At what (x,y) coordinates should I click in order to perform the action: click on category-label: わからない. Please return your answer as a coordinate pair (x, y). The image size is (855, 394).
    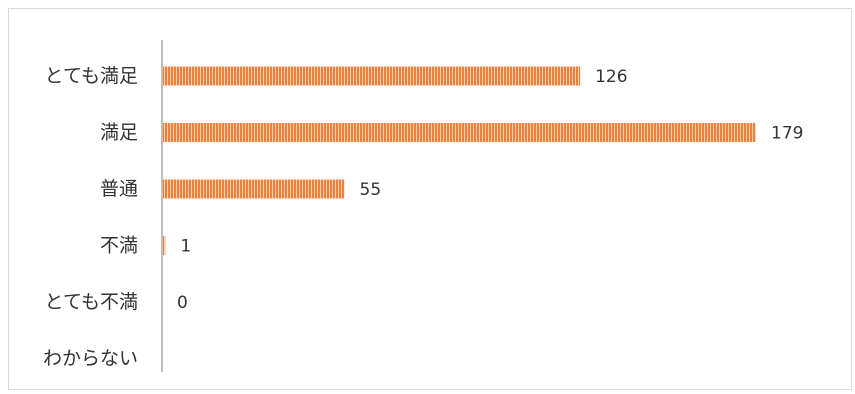
    Looking at the image, I should click on (90, 359).